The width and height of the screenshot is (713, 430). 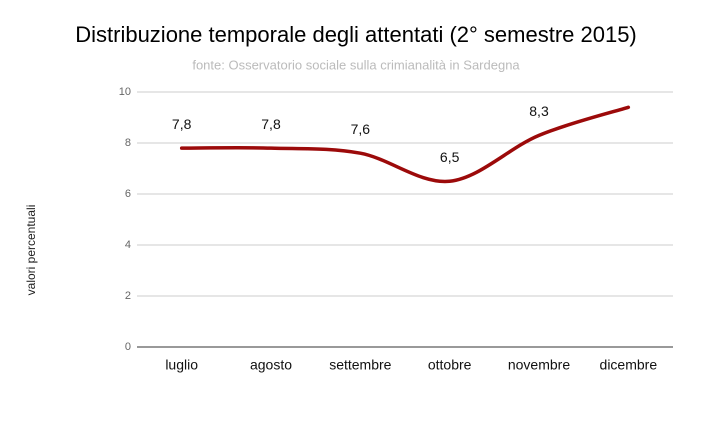 What do you see at coordinates (450, 365) in the screenshot?
I see `x-tick-label: ottobre` at bounding box center [450, 365].